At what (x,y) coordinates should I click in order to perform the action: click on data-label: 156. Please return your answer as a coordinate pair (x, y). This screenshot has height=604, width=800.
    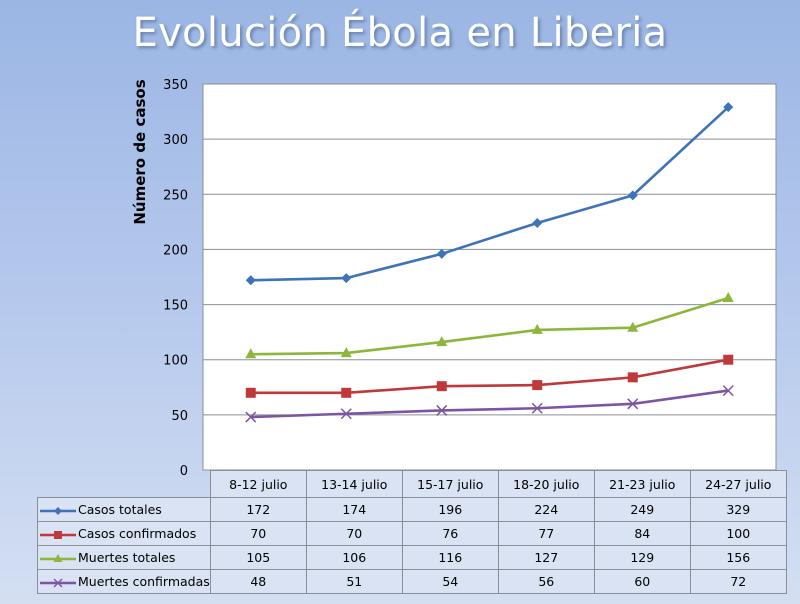
    Looking at the image, I should click on (738, 557).